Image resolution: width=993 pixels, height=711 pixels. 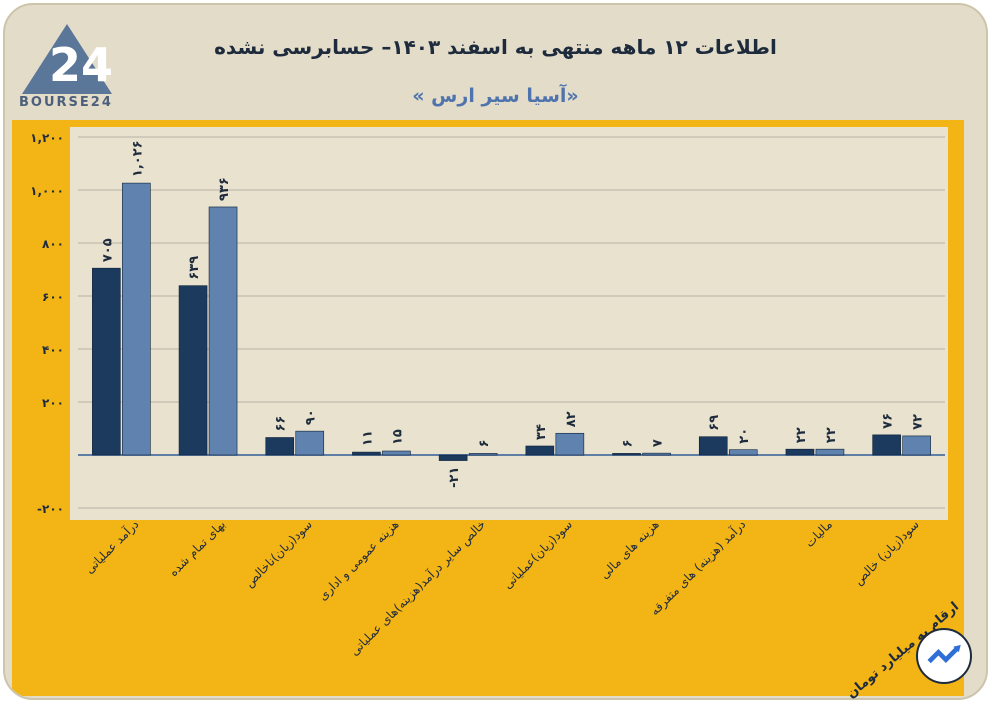 I want to click on data-label: ۷۶, so click(x=888, y=421).